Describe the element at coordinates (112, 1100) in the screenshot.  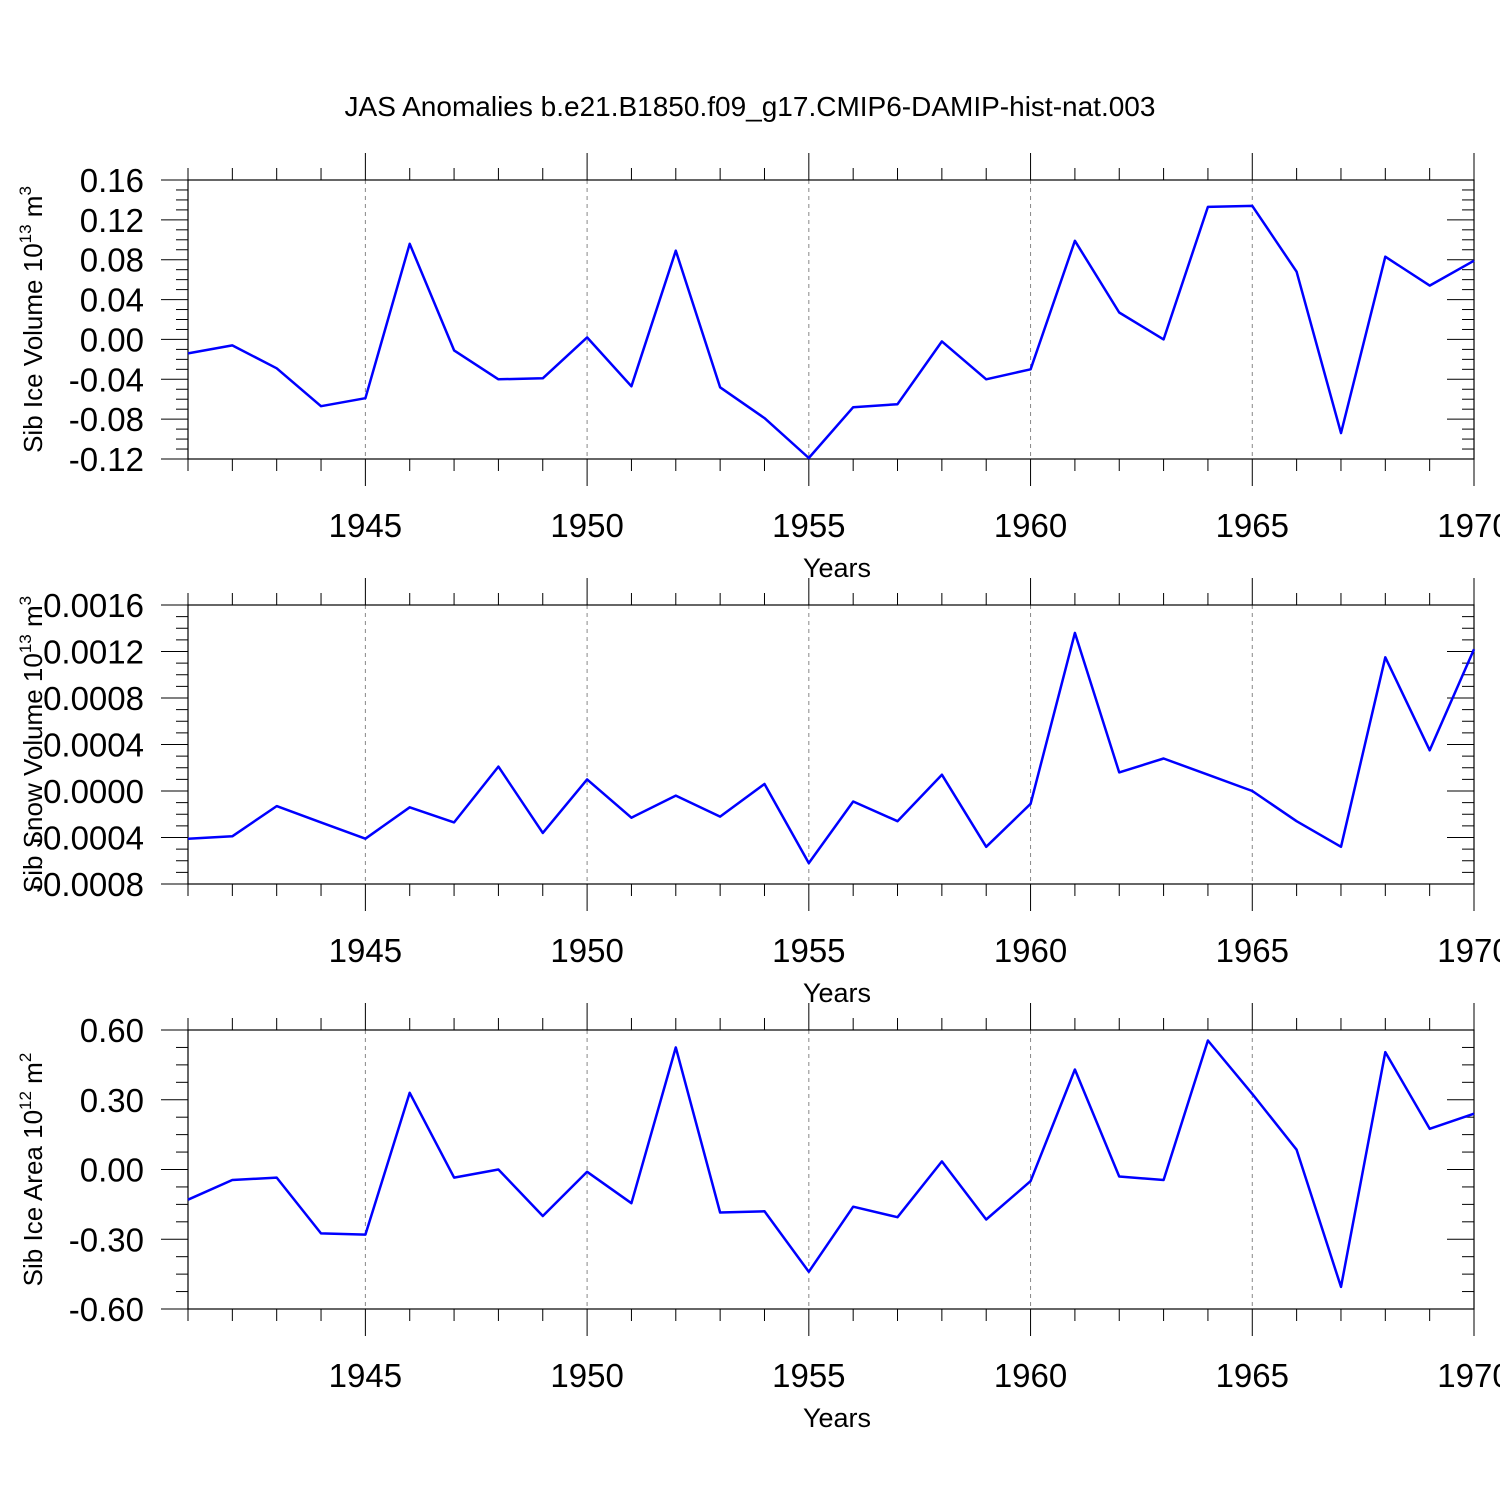
I see `y-tick-label: 0.30` at that location.